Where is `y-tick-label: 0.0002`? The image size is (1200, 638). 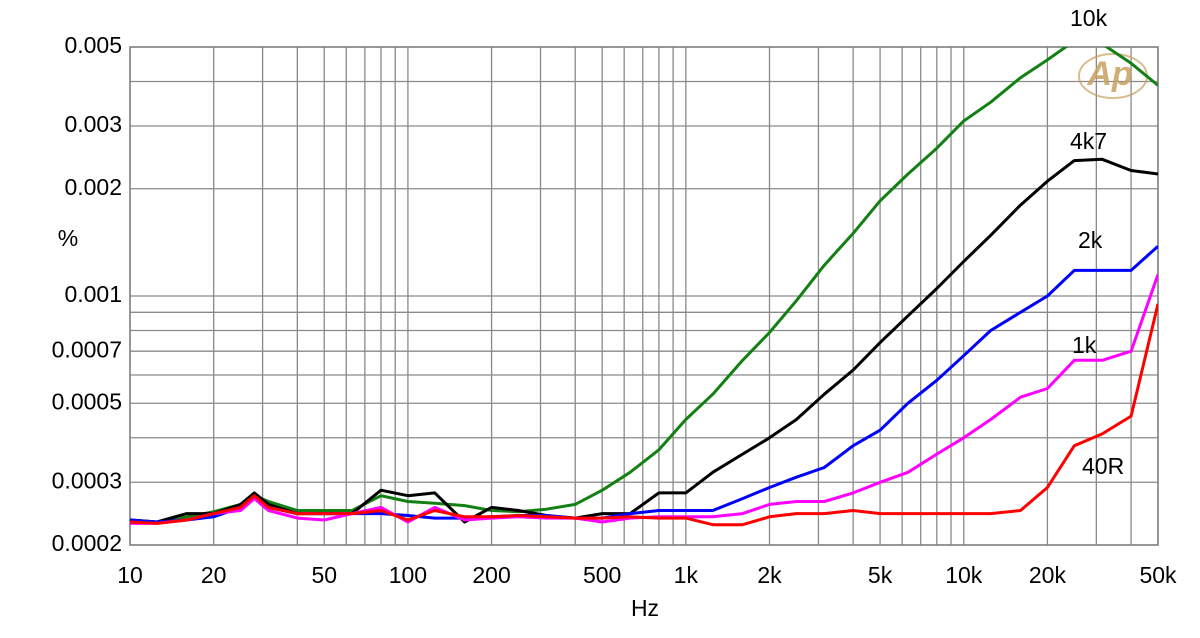
y-tick-label: 0.0002 is located at coordinates (87, 543).